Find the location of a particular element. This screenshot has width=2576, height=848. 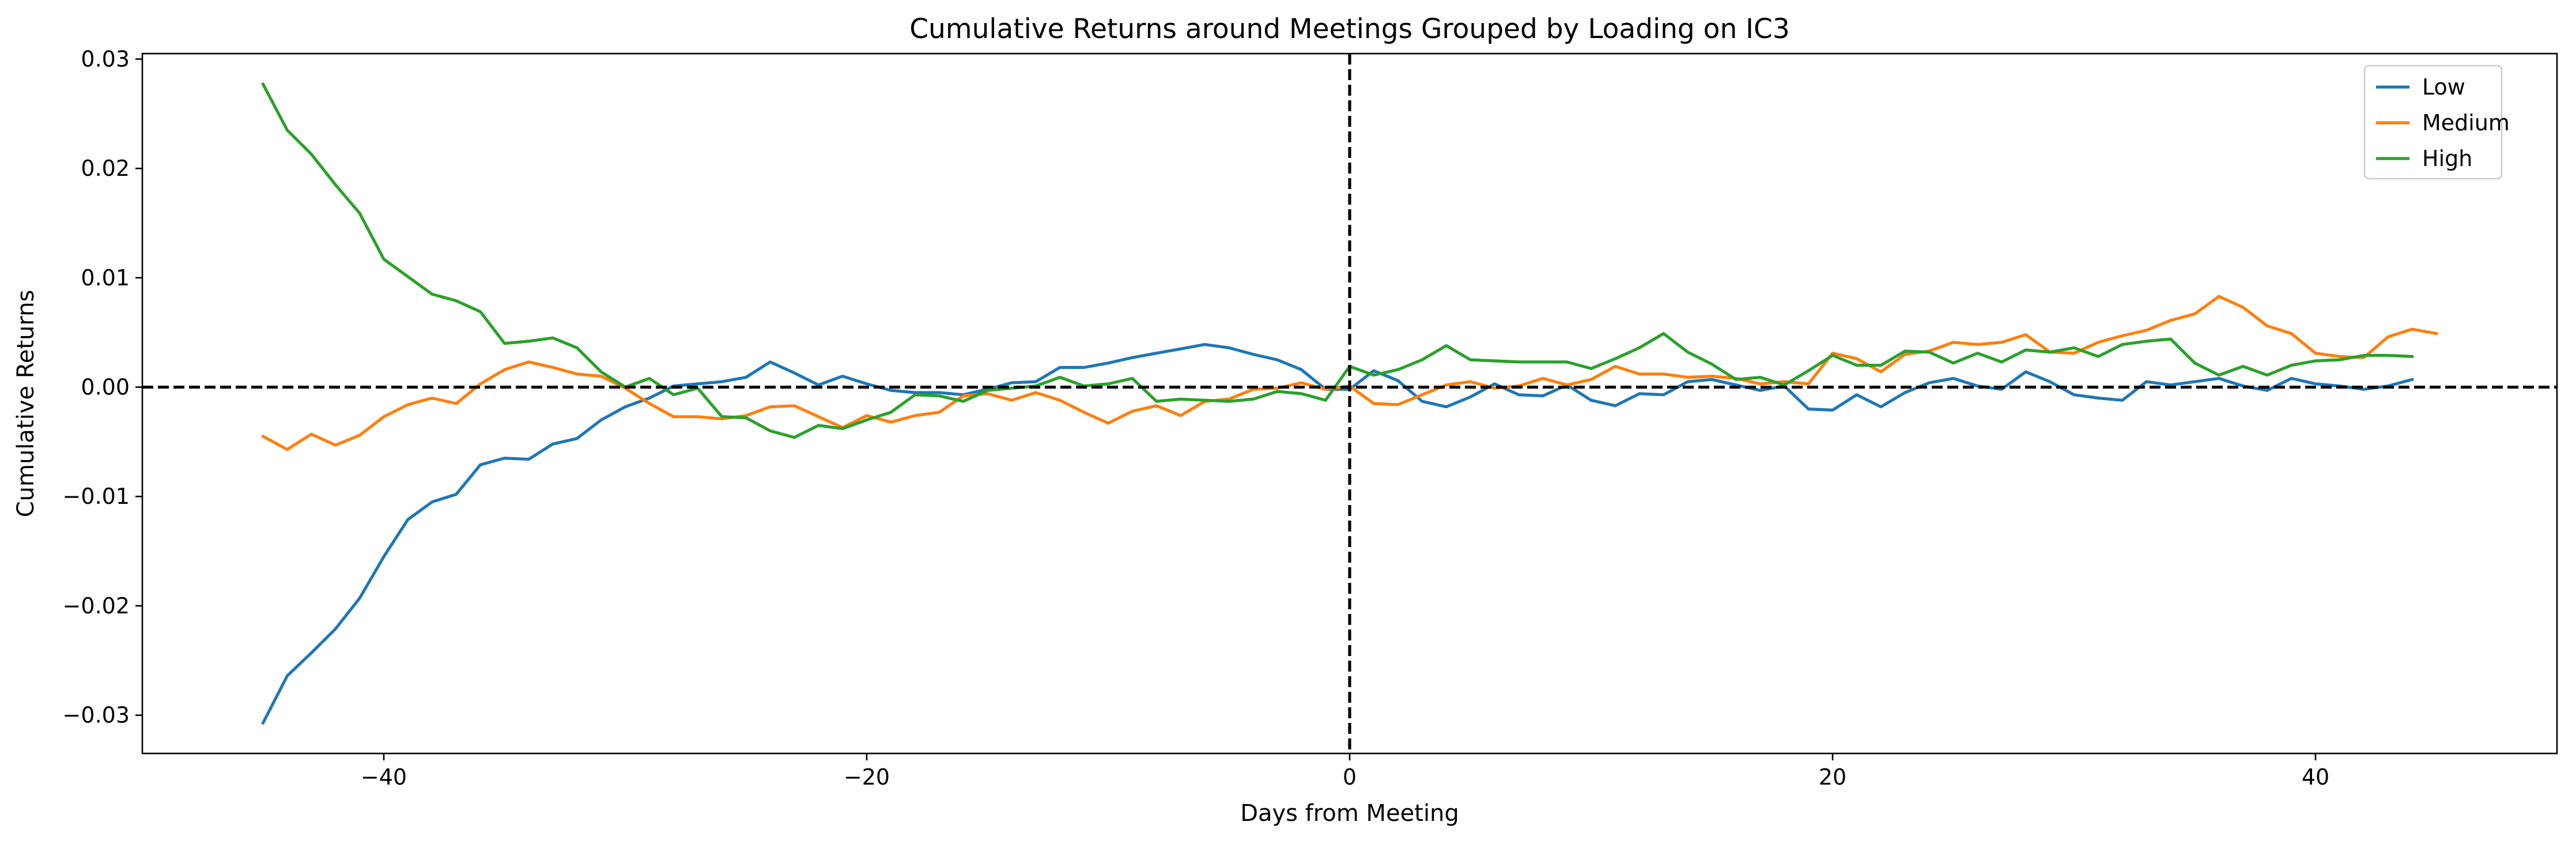

legend-label-medium: Medium is located at coordinates (2466, 123).